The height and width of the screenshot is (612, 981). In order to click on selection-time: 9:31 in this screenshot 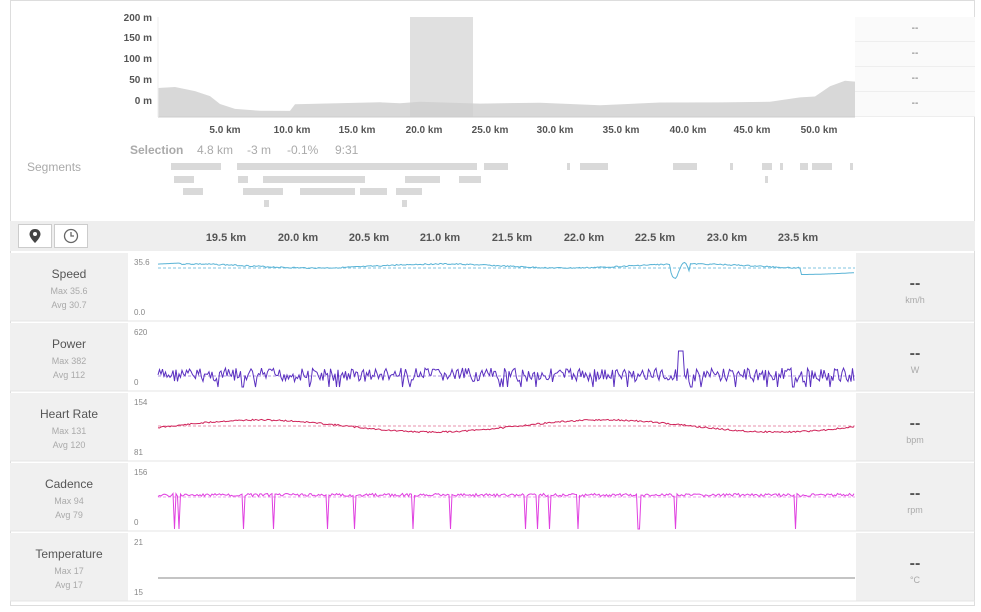, I will do `click(347, 150)`.